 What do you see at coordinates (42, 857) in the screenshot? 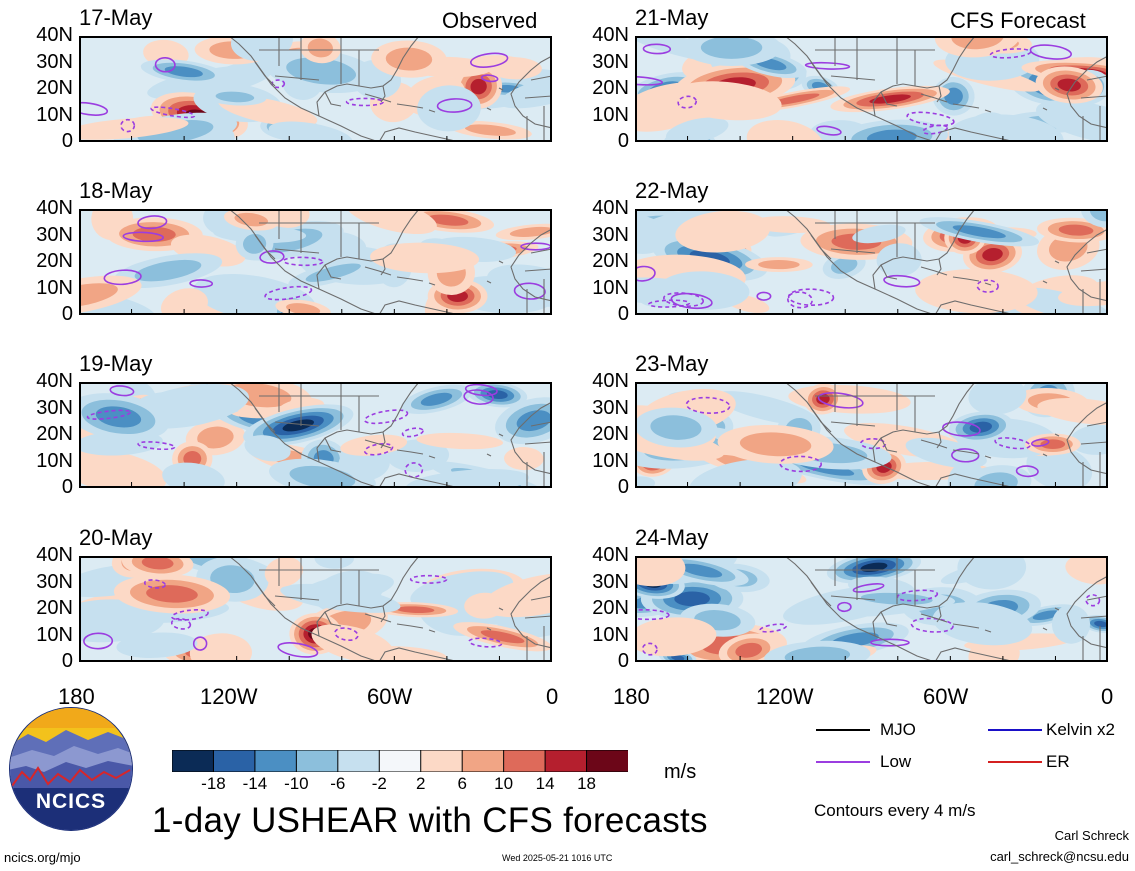
I see `footer-url: ncics.org/mjo` at bounding box center [42, 857].